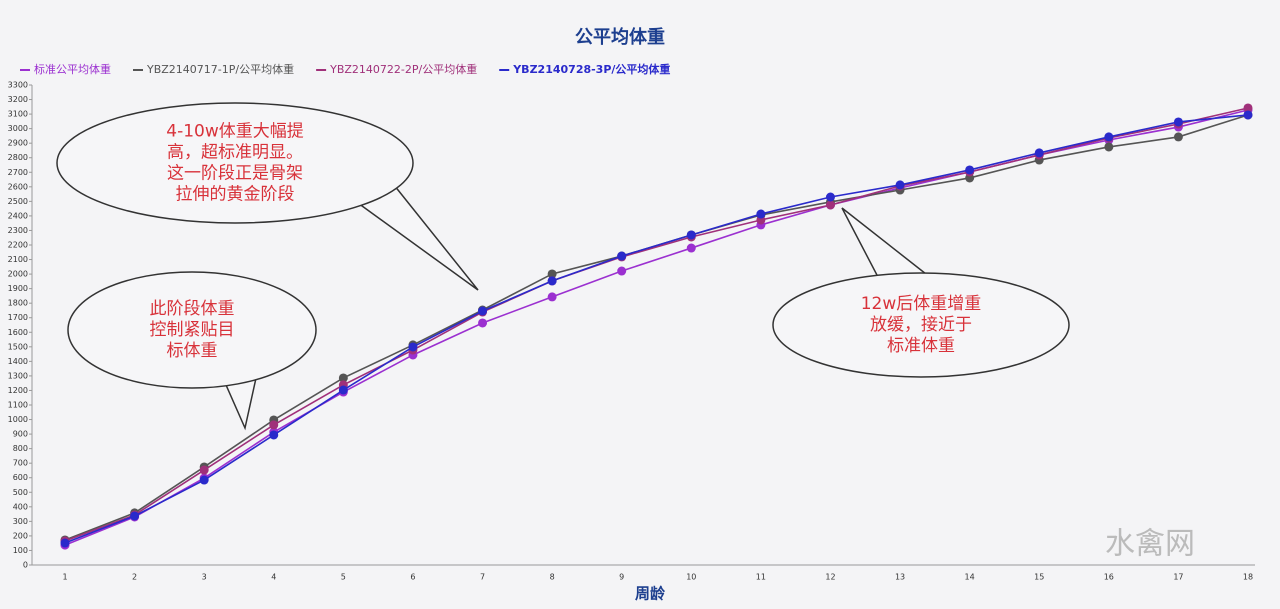 The image size is (1280, 609). What do you see at coordinates (20, 463) in the screenshot?
I see `y-tick-label: 700` at bounding box center [20, 463].